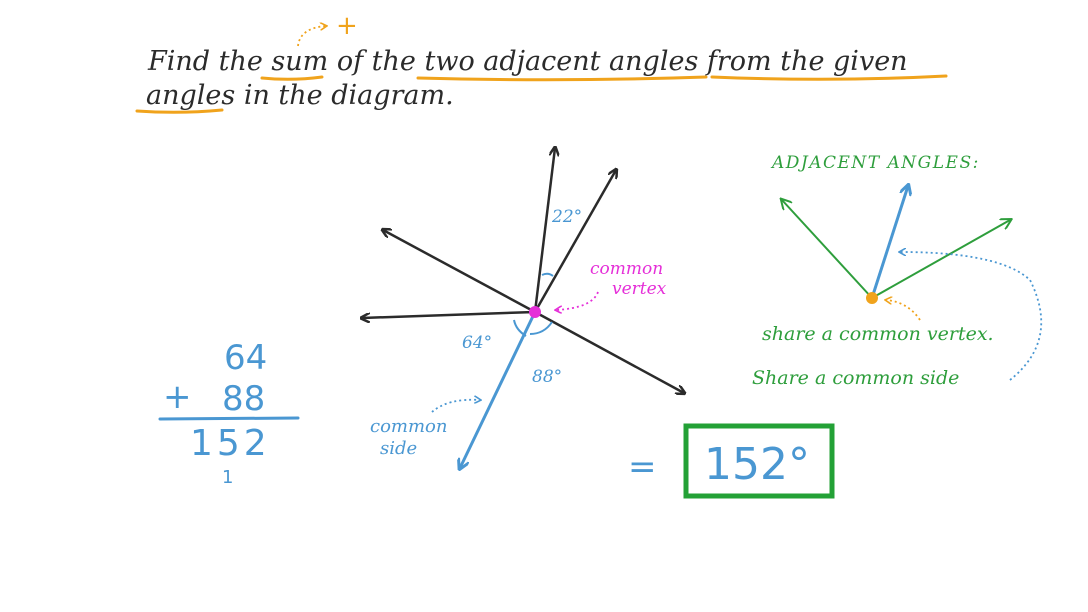 Image resolution: width=1088 pixels, height=612 pixels. I want to click on ray-up-left, so click(459, 272).